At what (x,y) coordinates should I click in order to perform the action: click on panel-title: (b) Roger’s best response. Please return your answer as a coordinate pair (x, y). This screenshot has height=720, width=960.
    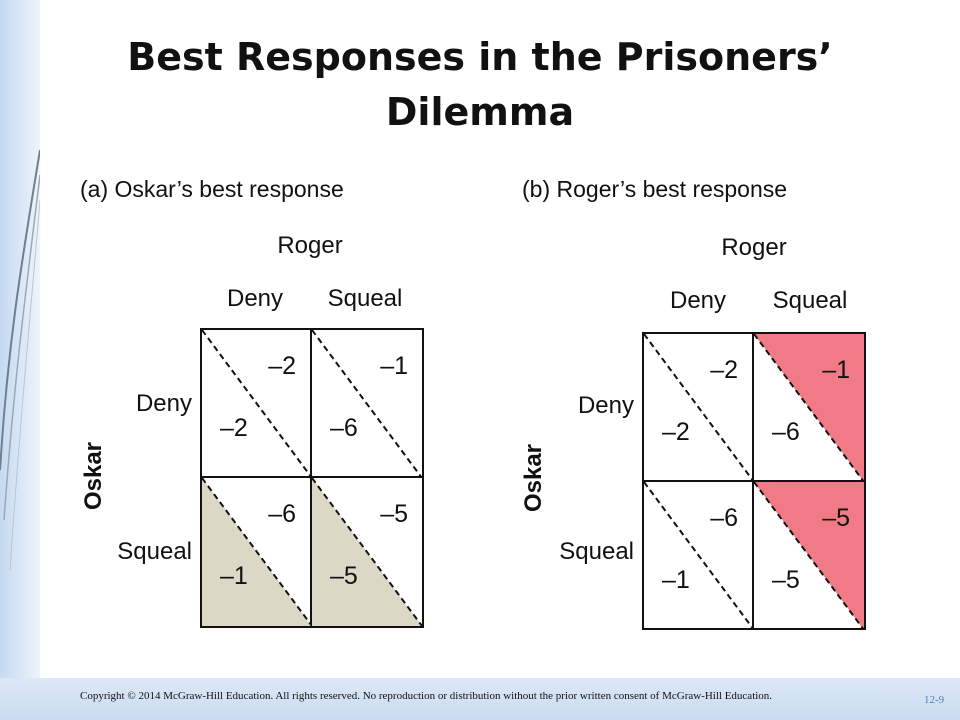
    Looking at the image, I should click on (655, 189).